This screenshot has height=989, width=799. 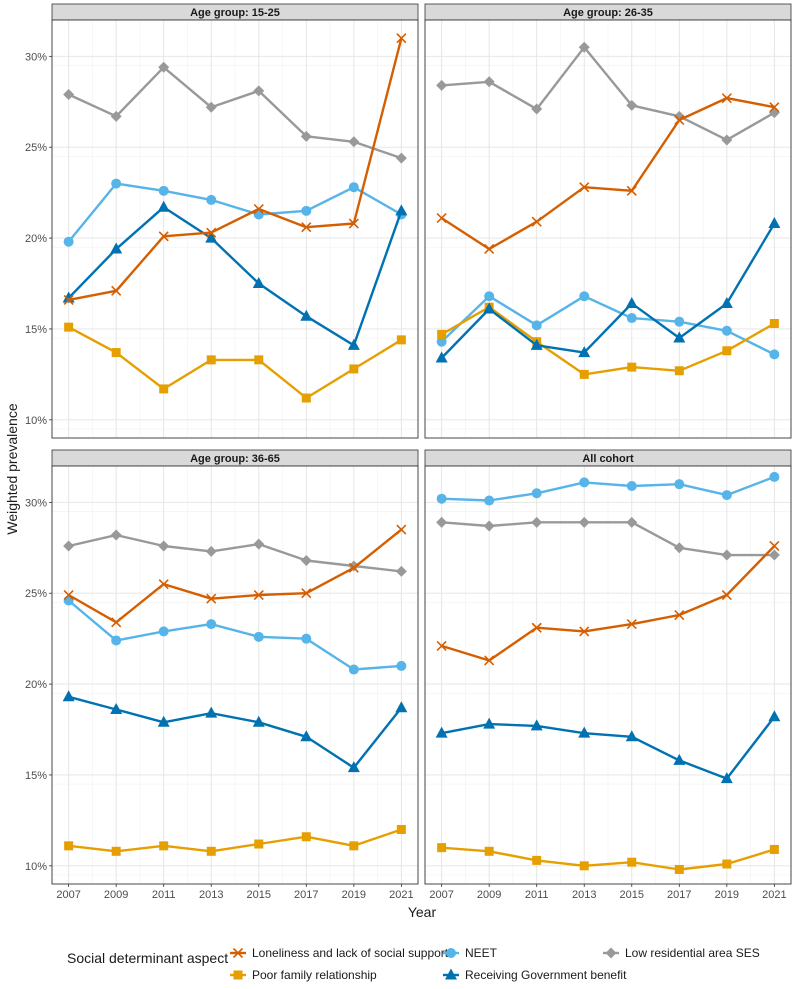 I want to click on legend-item-receiving-government-benefit: Receiving Government benefit, so click(x=535, y=975).